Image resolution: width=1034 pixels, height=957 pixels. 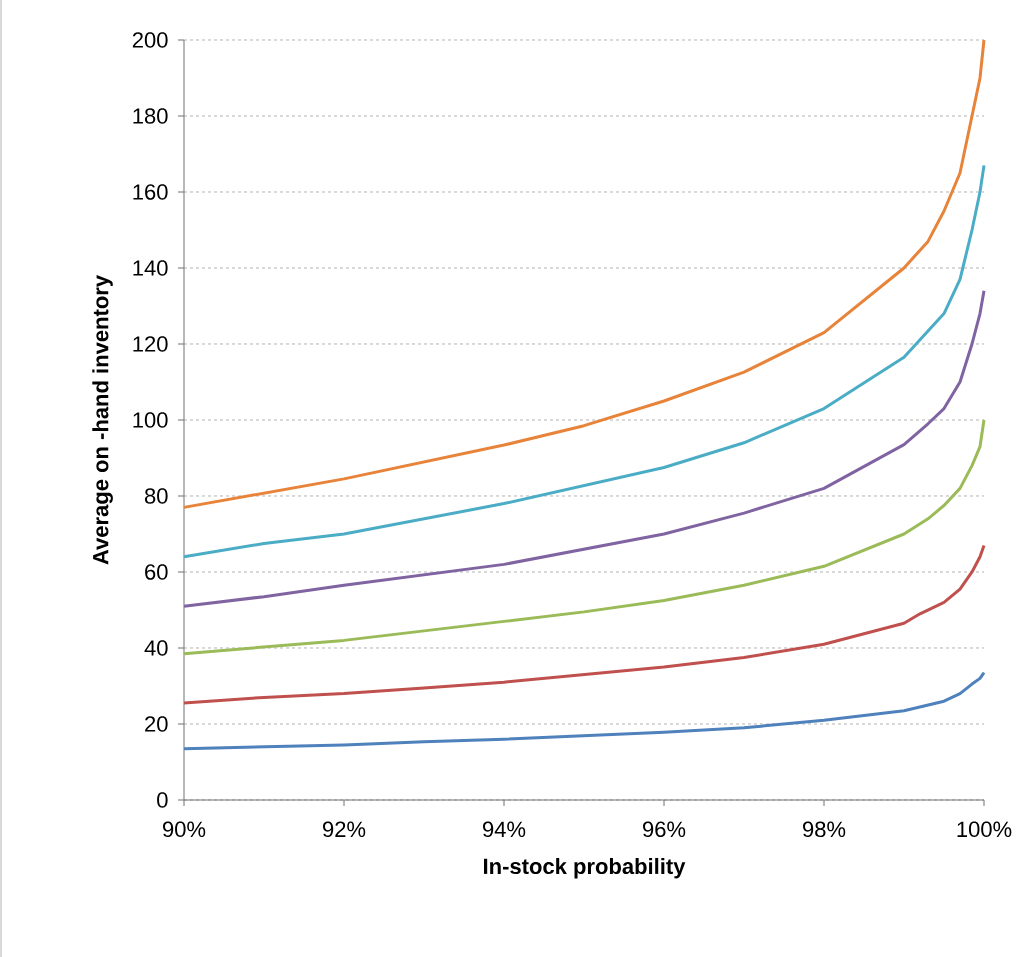 What do you see at coordinates (664, 829) in the screenshot?
I see `x-tick-label: 96%` at bounding box center [664, 829].